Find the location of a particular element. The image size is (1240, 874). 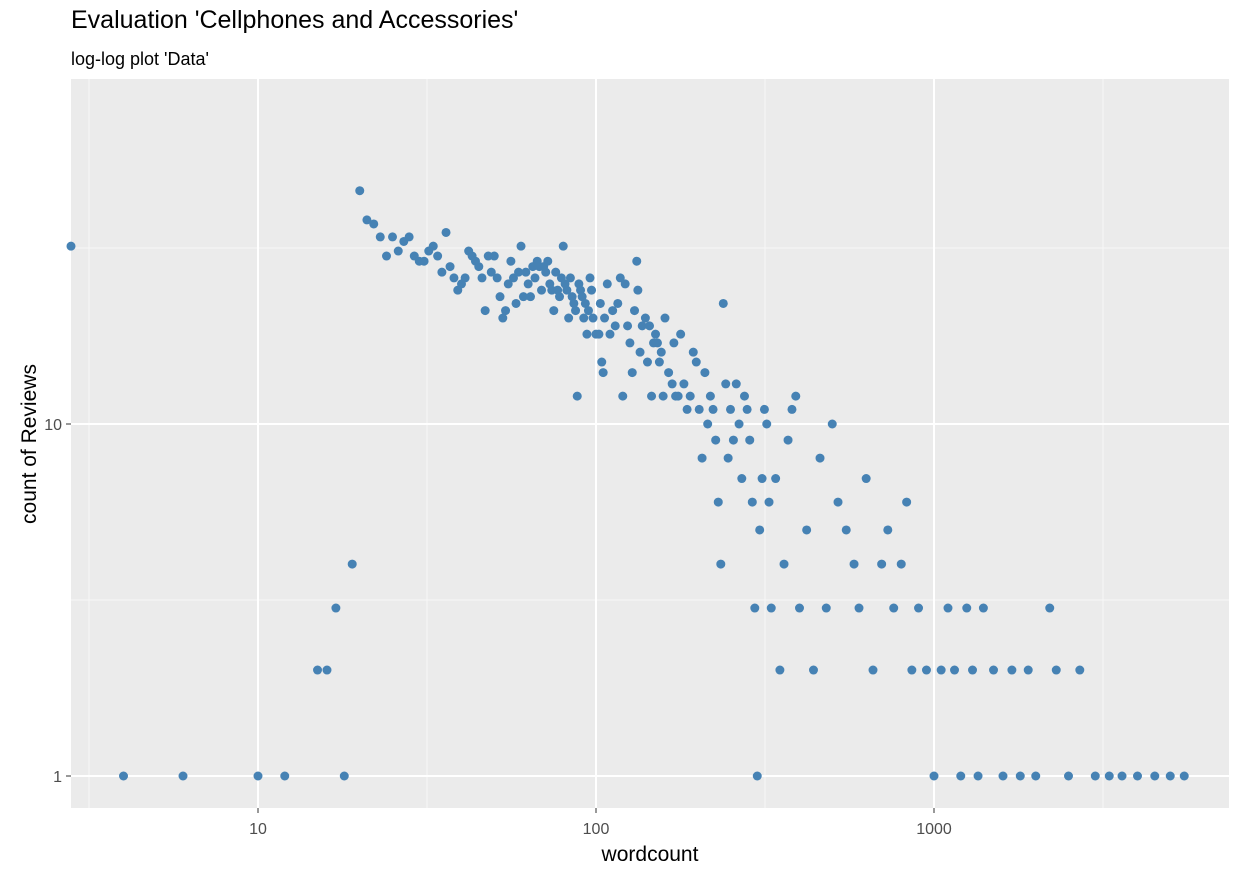

chart-subtitle: log-log plot 'Data' is located at coordinates (140, 59).